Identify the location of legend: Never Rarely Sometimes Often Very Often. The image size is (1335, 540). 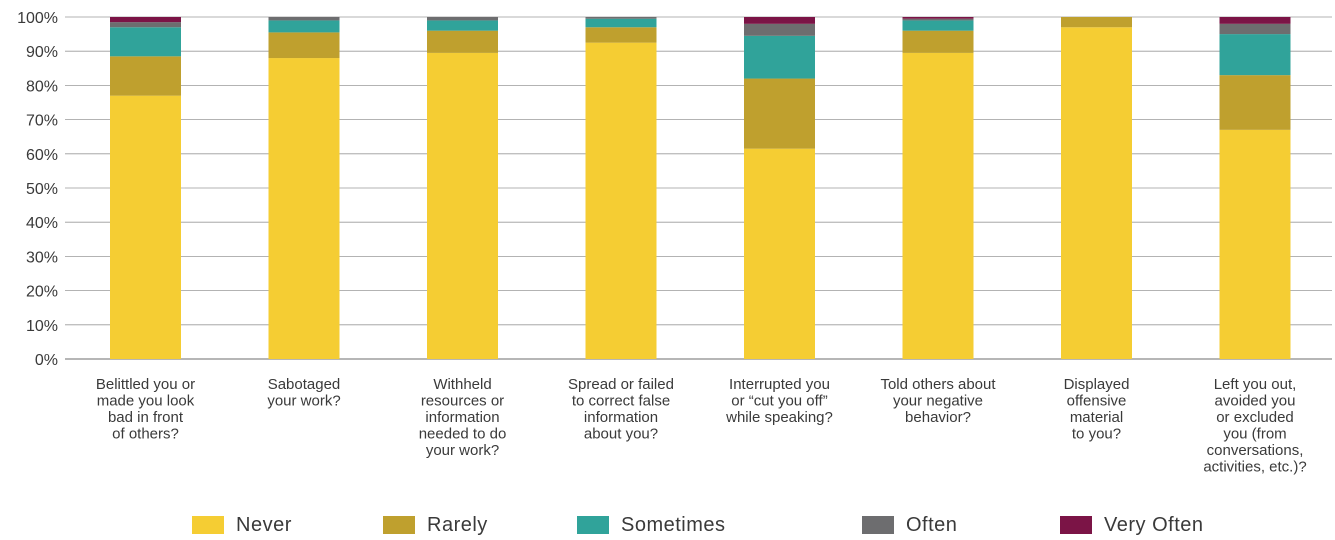
(667, 525).